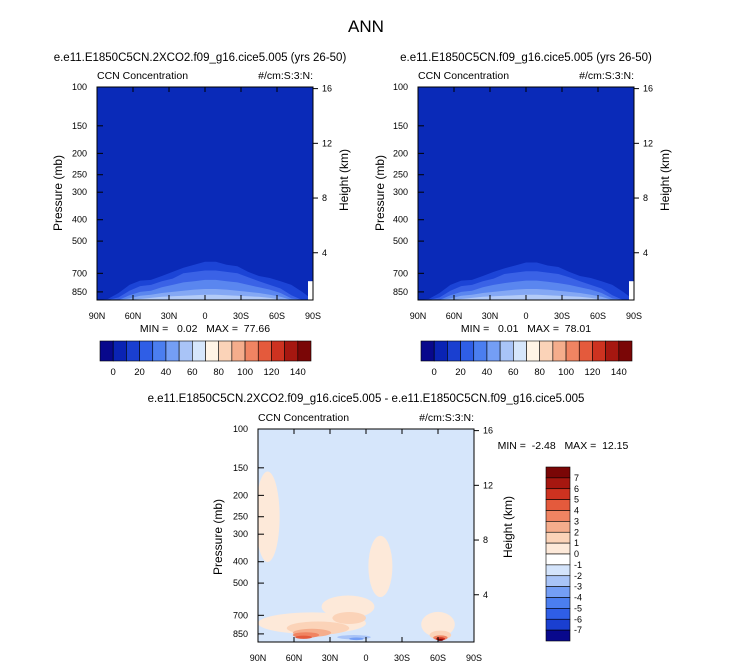 The image size is (733, 668). I want to click on x-tick-label: 0, so click(365, 658).